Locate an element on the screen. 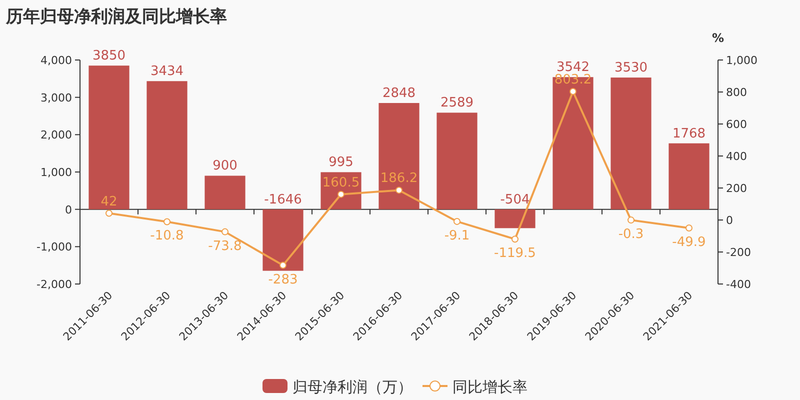 The height and width of the screenshot is (400, 800). data-label: 42 is located at coordinates (109, 202).